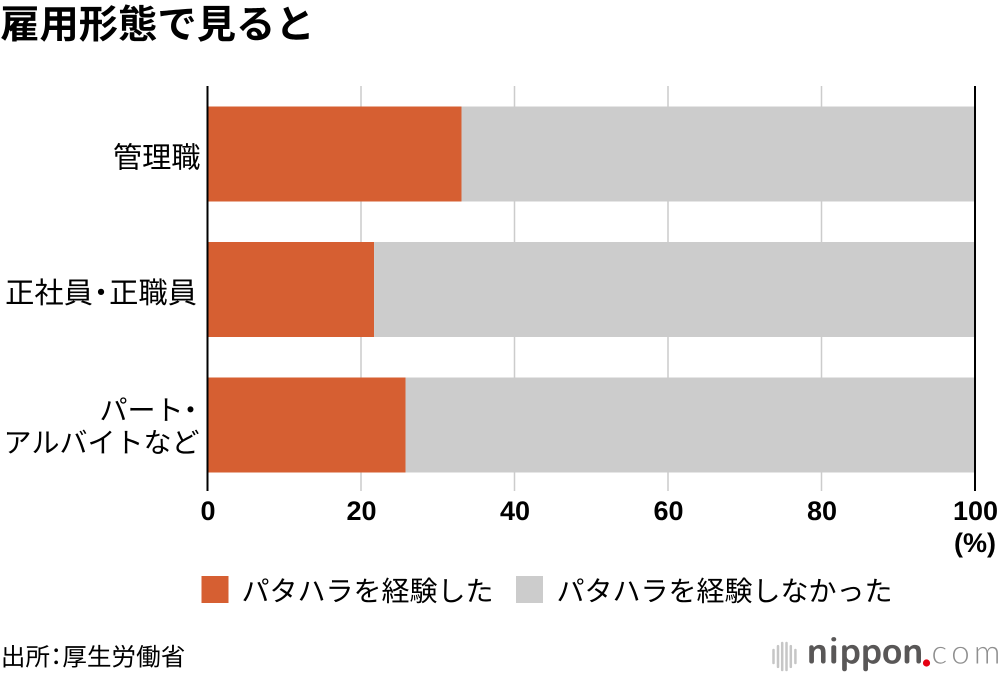 This screenshot has height=683, width=1000. Describe the element at coordinates (207, 511) in the screenshot. I see `svg-text: 0` at that location.